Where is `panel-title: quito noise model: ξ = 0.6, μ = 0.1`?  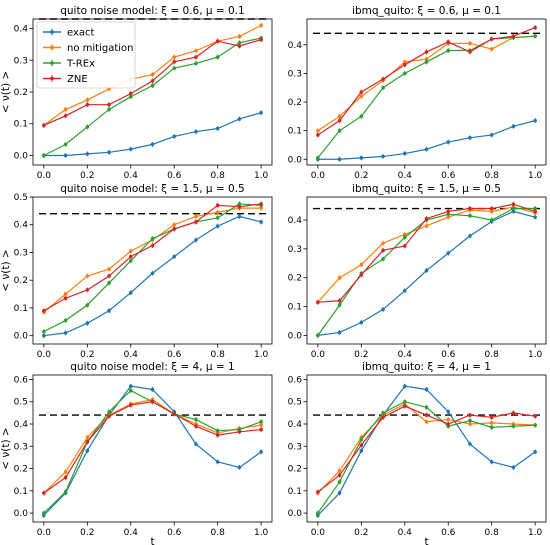 panel-title: quito noise model: ξ = 0.6, μ = 0.1 is located at coordinates (152, 11).